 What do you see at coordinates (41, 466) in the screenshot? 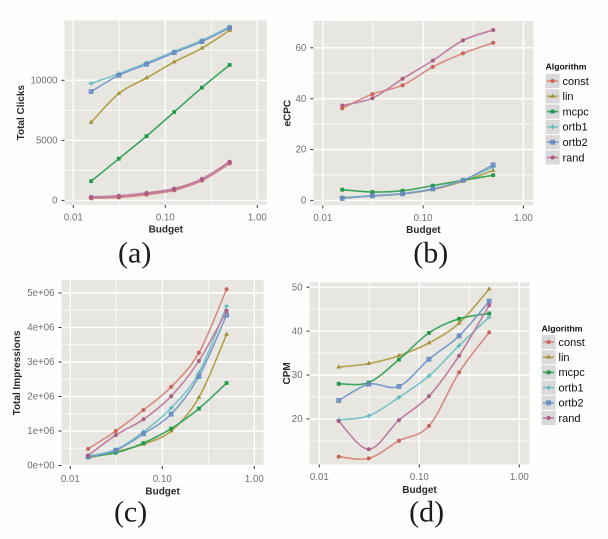
I see `svg-text: 0e+00` at bounding box center [41, 466].